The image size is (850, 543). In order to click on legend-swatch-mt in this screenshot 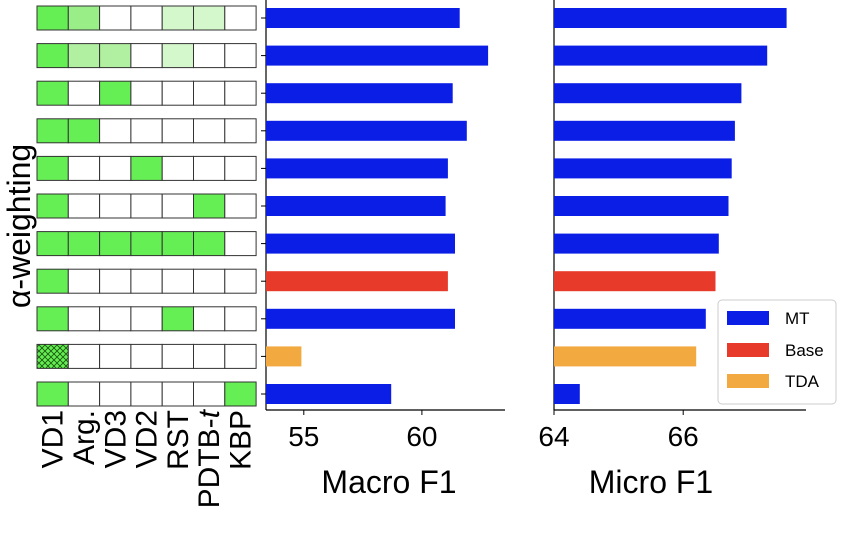, I will do `click(748, 318)`.